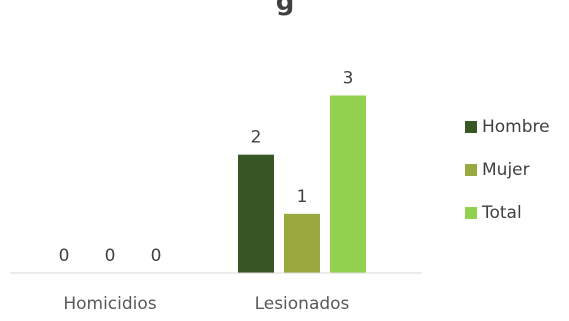 This screenshot has height=321, width=569. What do you see at coordinates (471, 213) in the screenshot?
I see `legend-swatch-total` at bounding box center [471, 213].